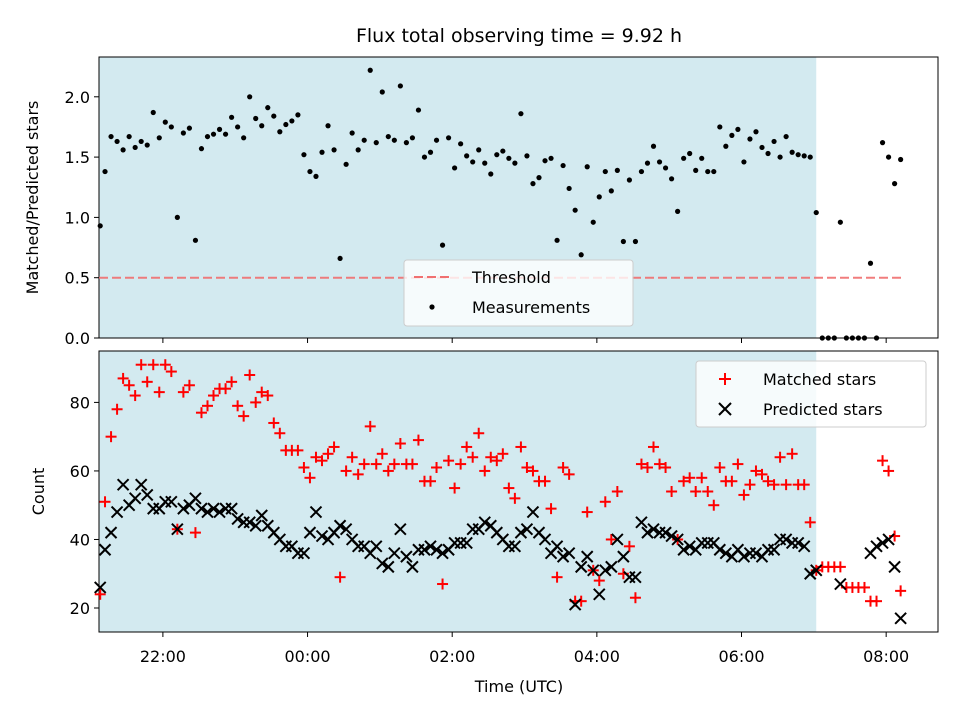  What do you see at coordinates (77, 338) in the screenshot?
I see `y-tick-label: 0.0` at bounding box center [77, 338].